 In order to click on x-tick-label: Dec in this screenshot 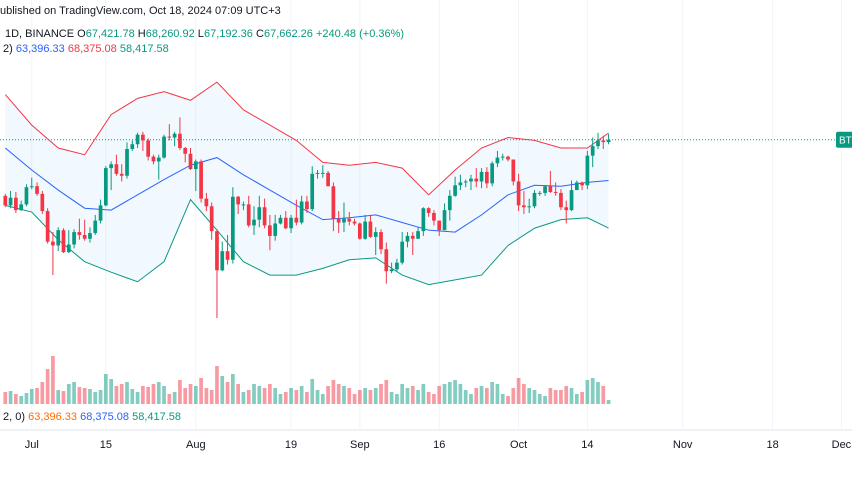, I will do `click(842, 445)`.